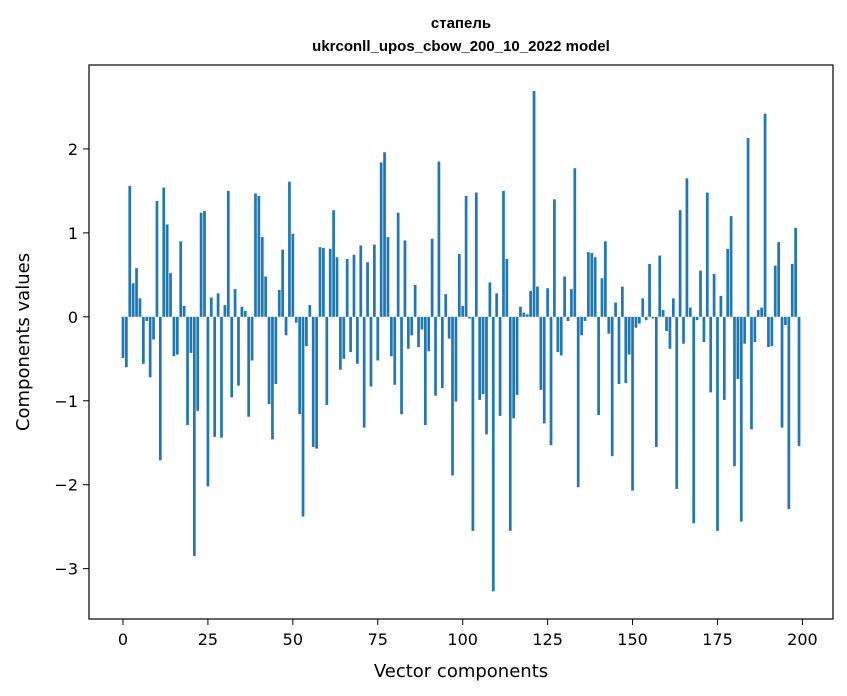 The image size is (847, 696). What do you see at coordinates (547, 639) in the screenshot?
I see `x-tick-label: 125` at bounding box center [547, 639].